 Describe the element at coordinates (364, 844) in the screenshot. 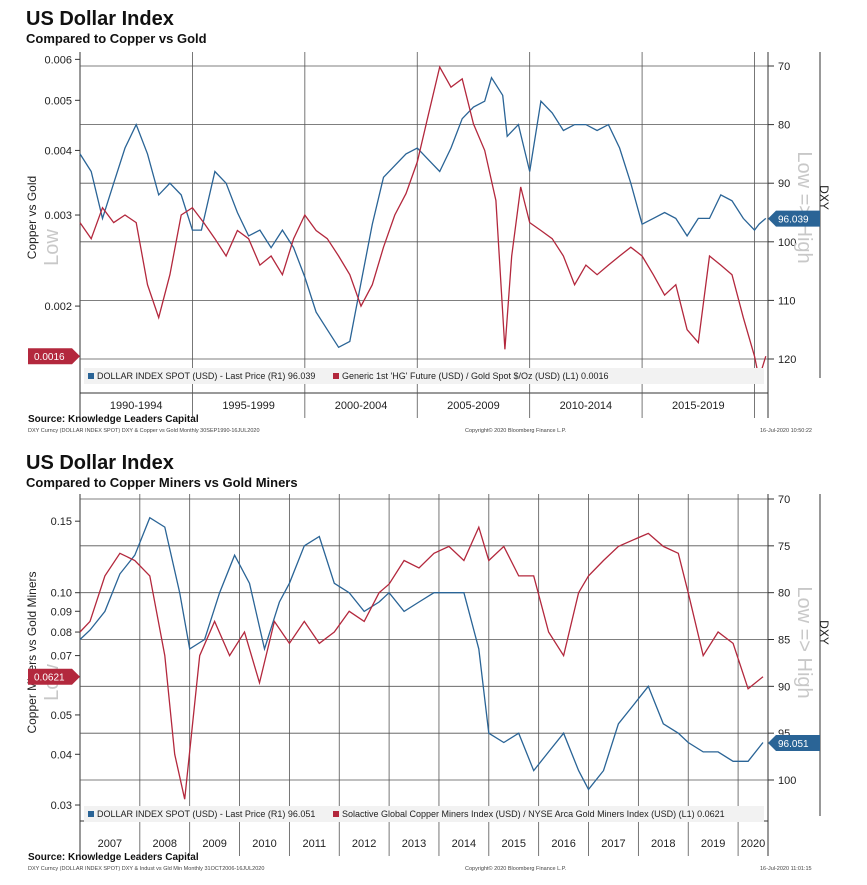

I see `x-tick-label: 2012` at that location.